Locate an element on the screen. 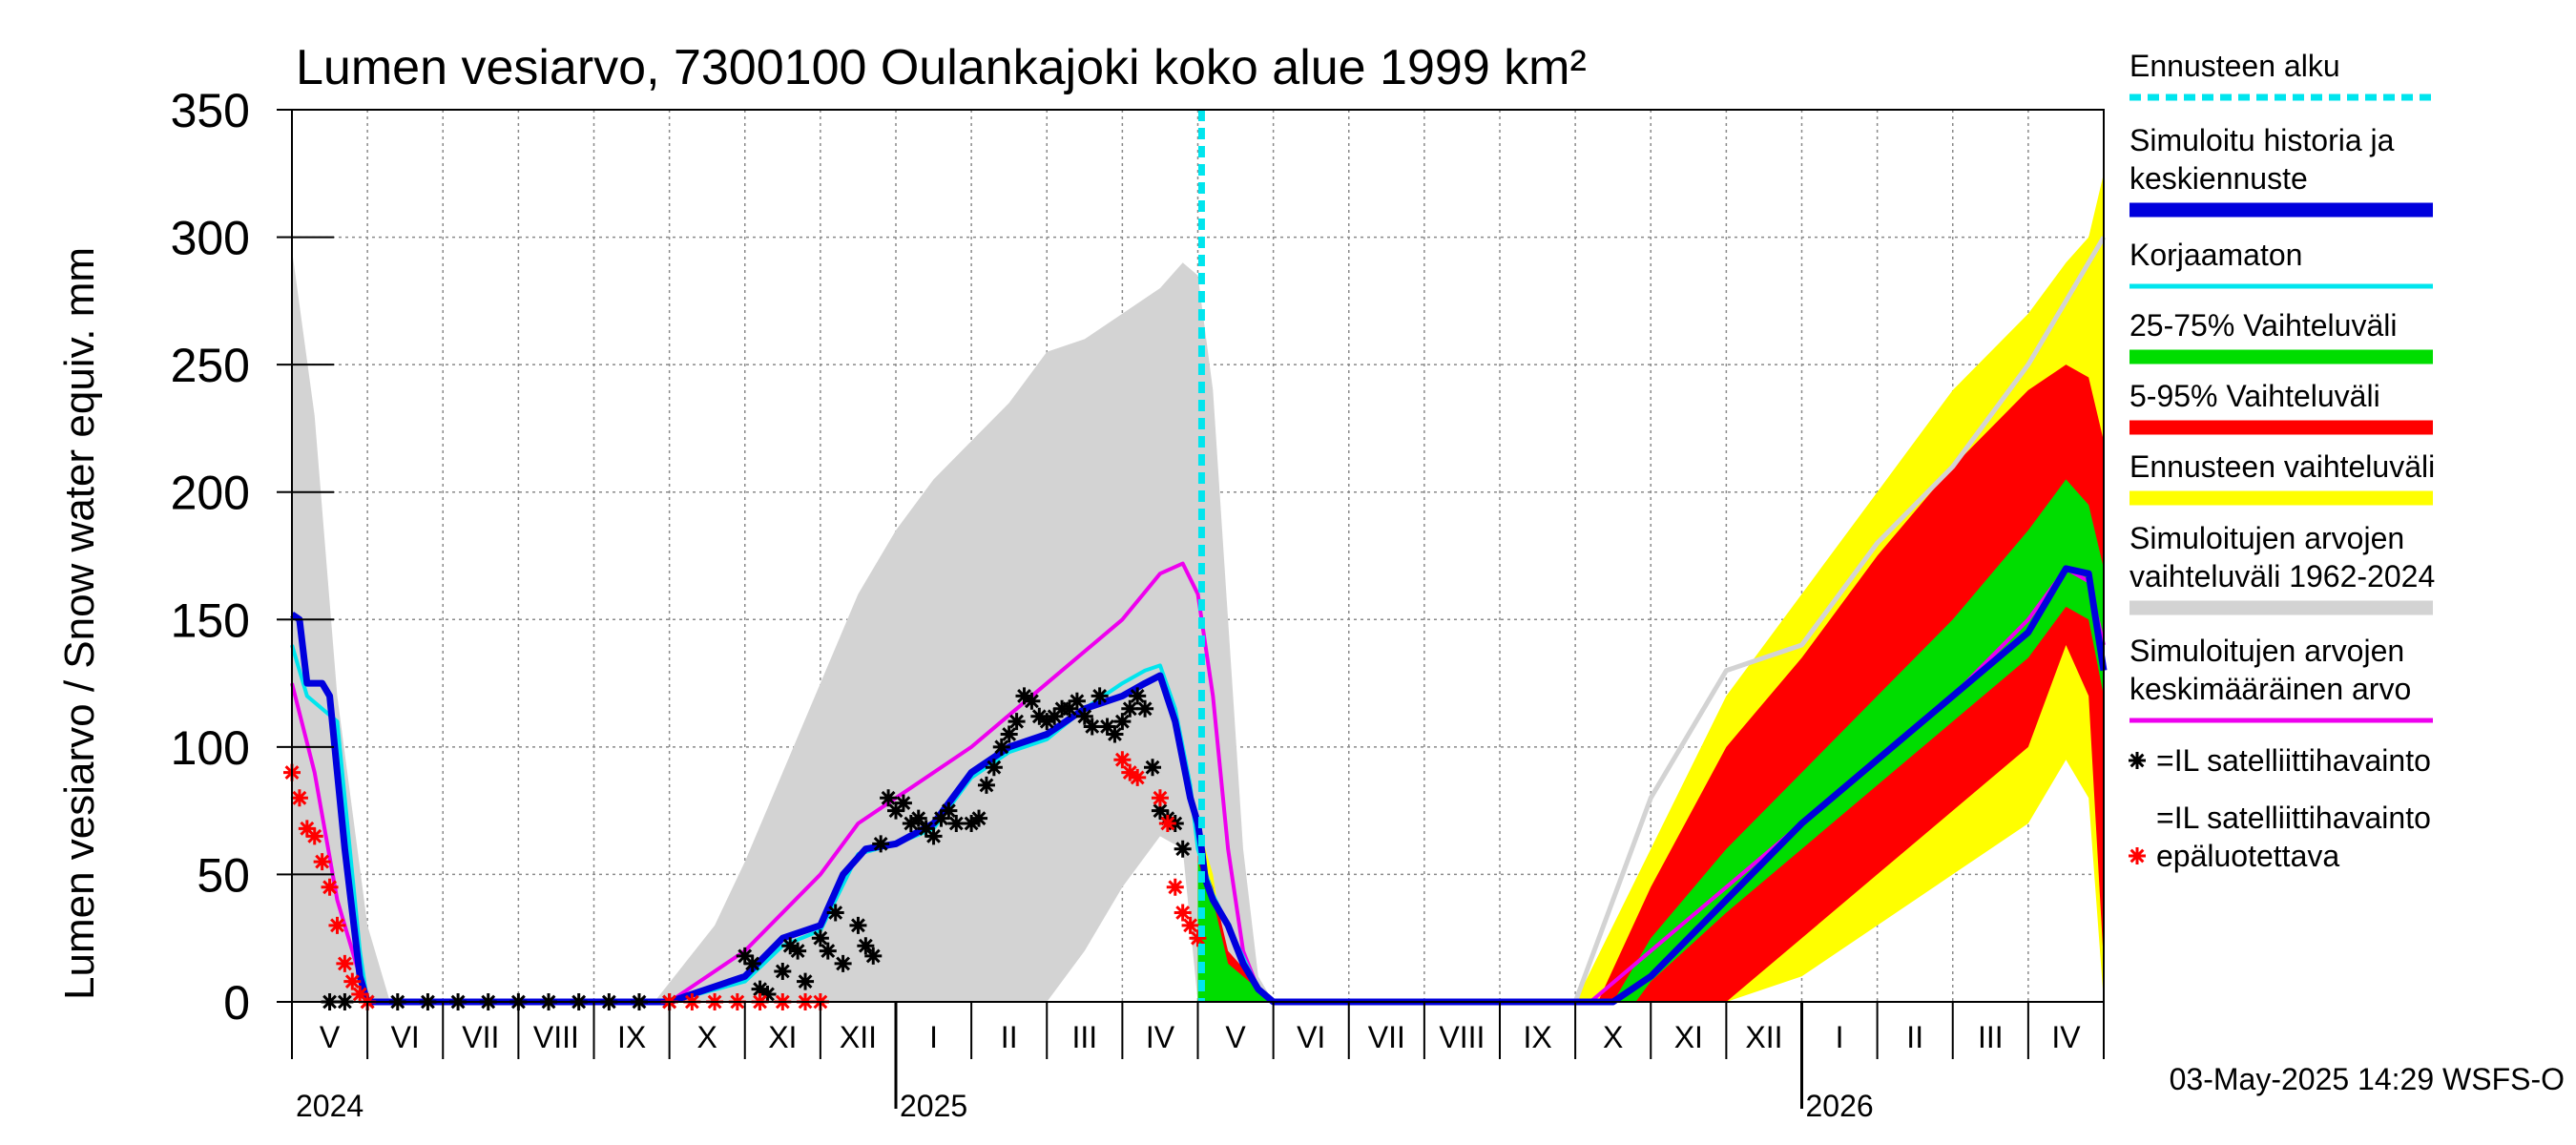  legend-label: vaihteluväli 1962-2024 is located at coordinates (2282, 576).